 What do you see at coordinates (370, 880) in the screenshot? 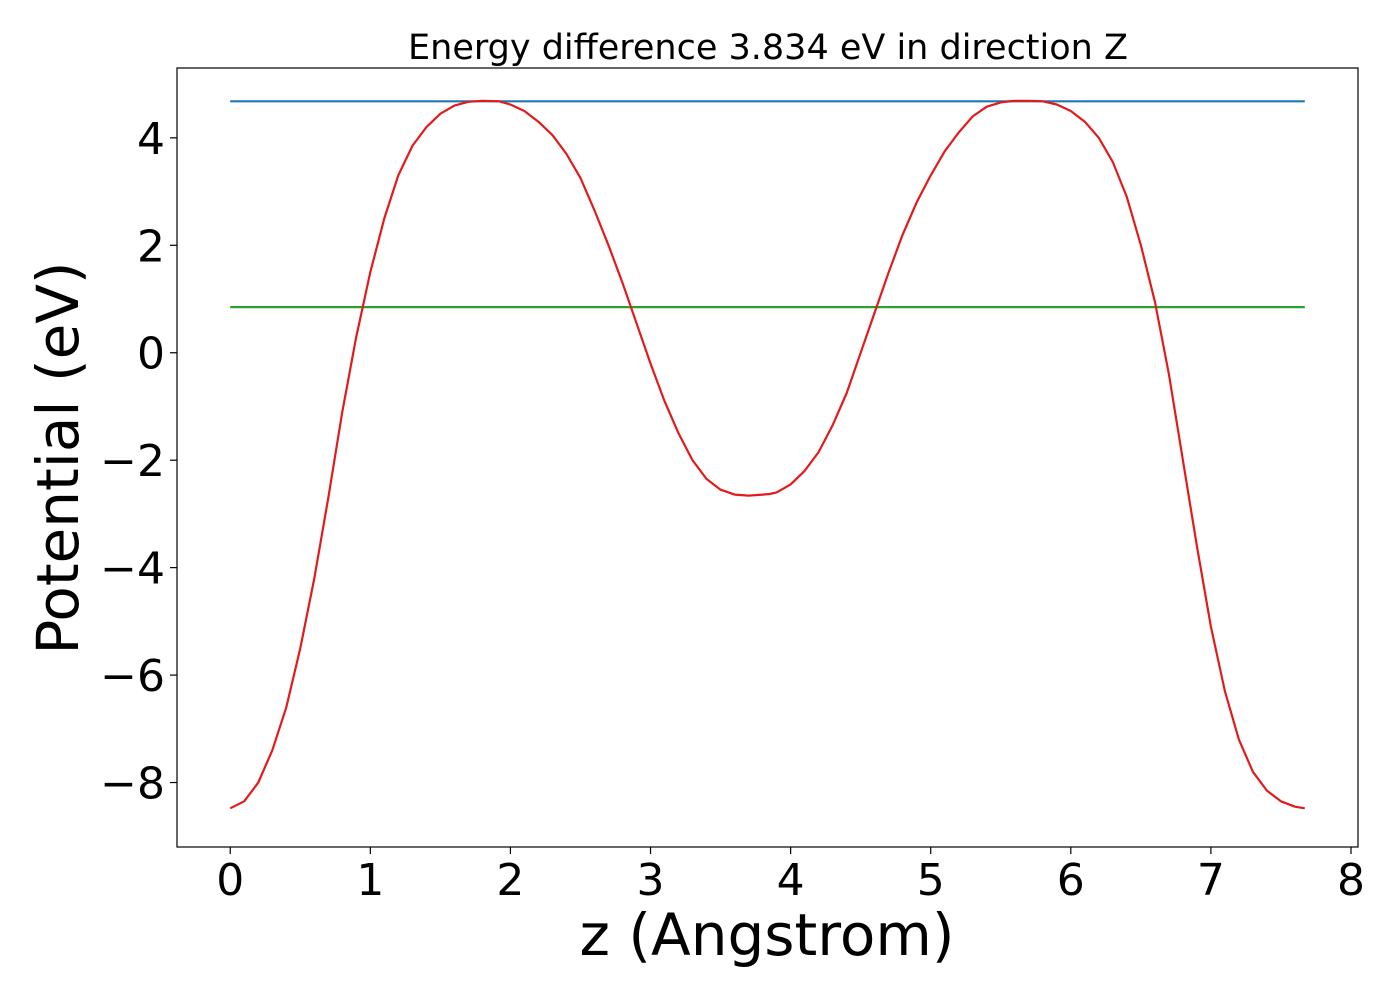
I see `x-tick-label: 1` at bounding box center [370, 880].